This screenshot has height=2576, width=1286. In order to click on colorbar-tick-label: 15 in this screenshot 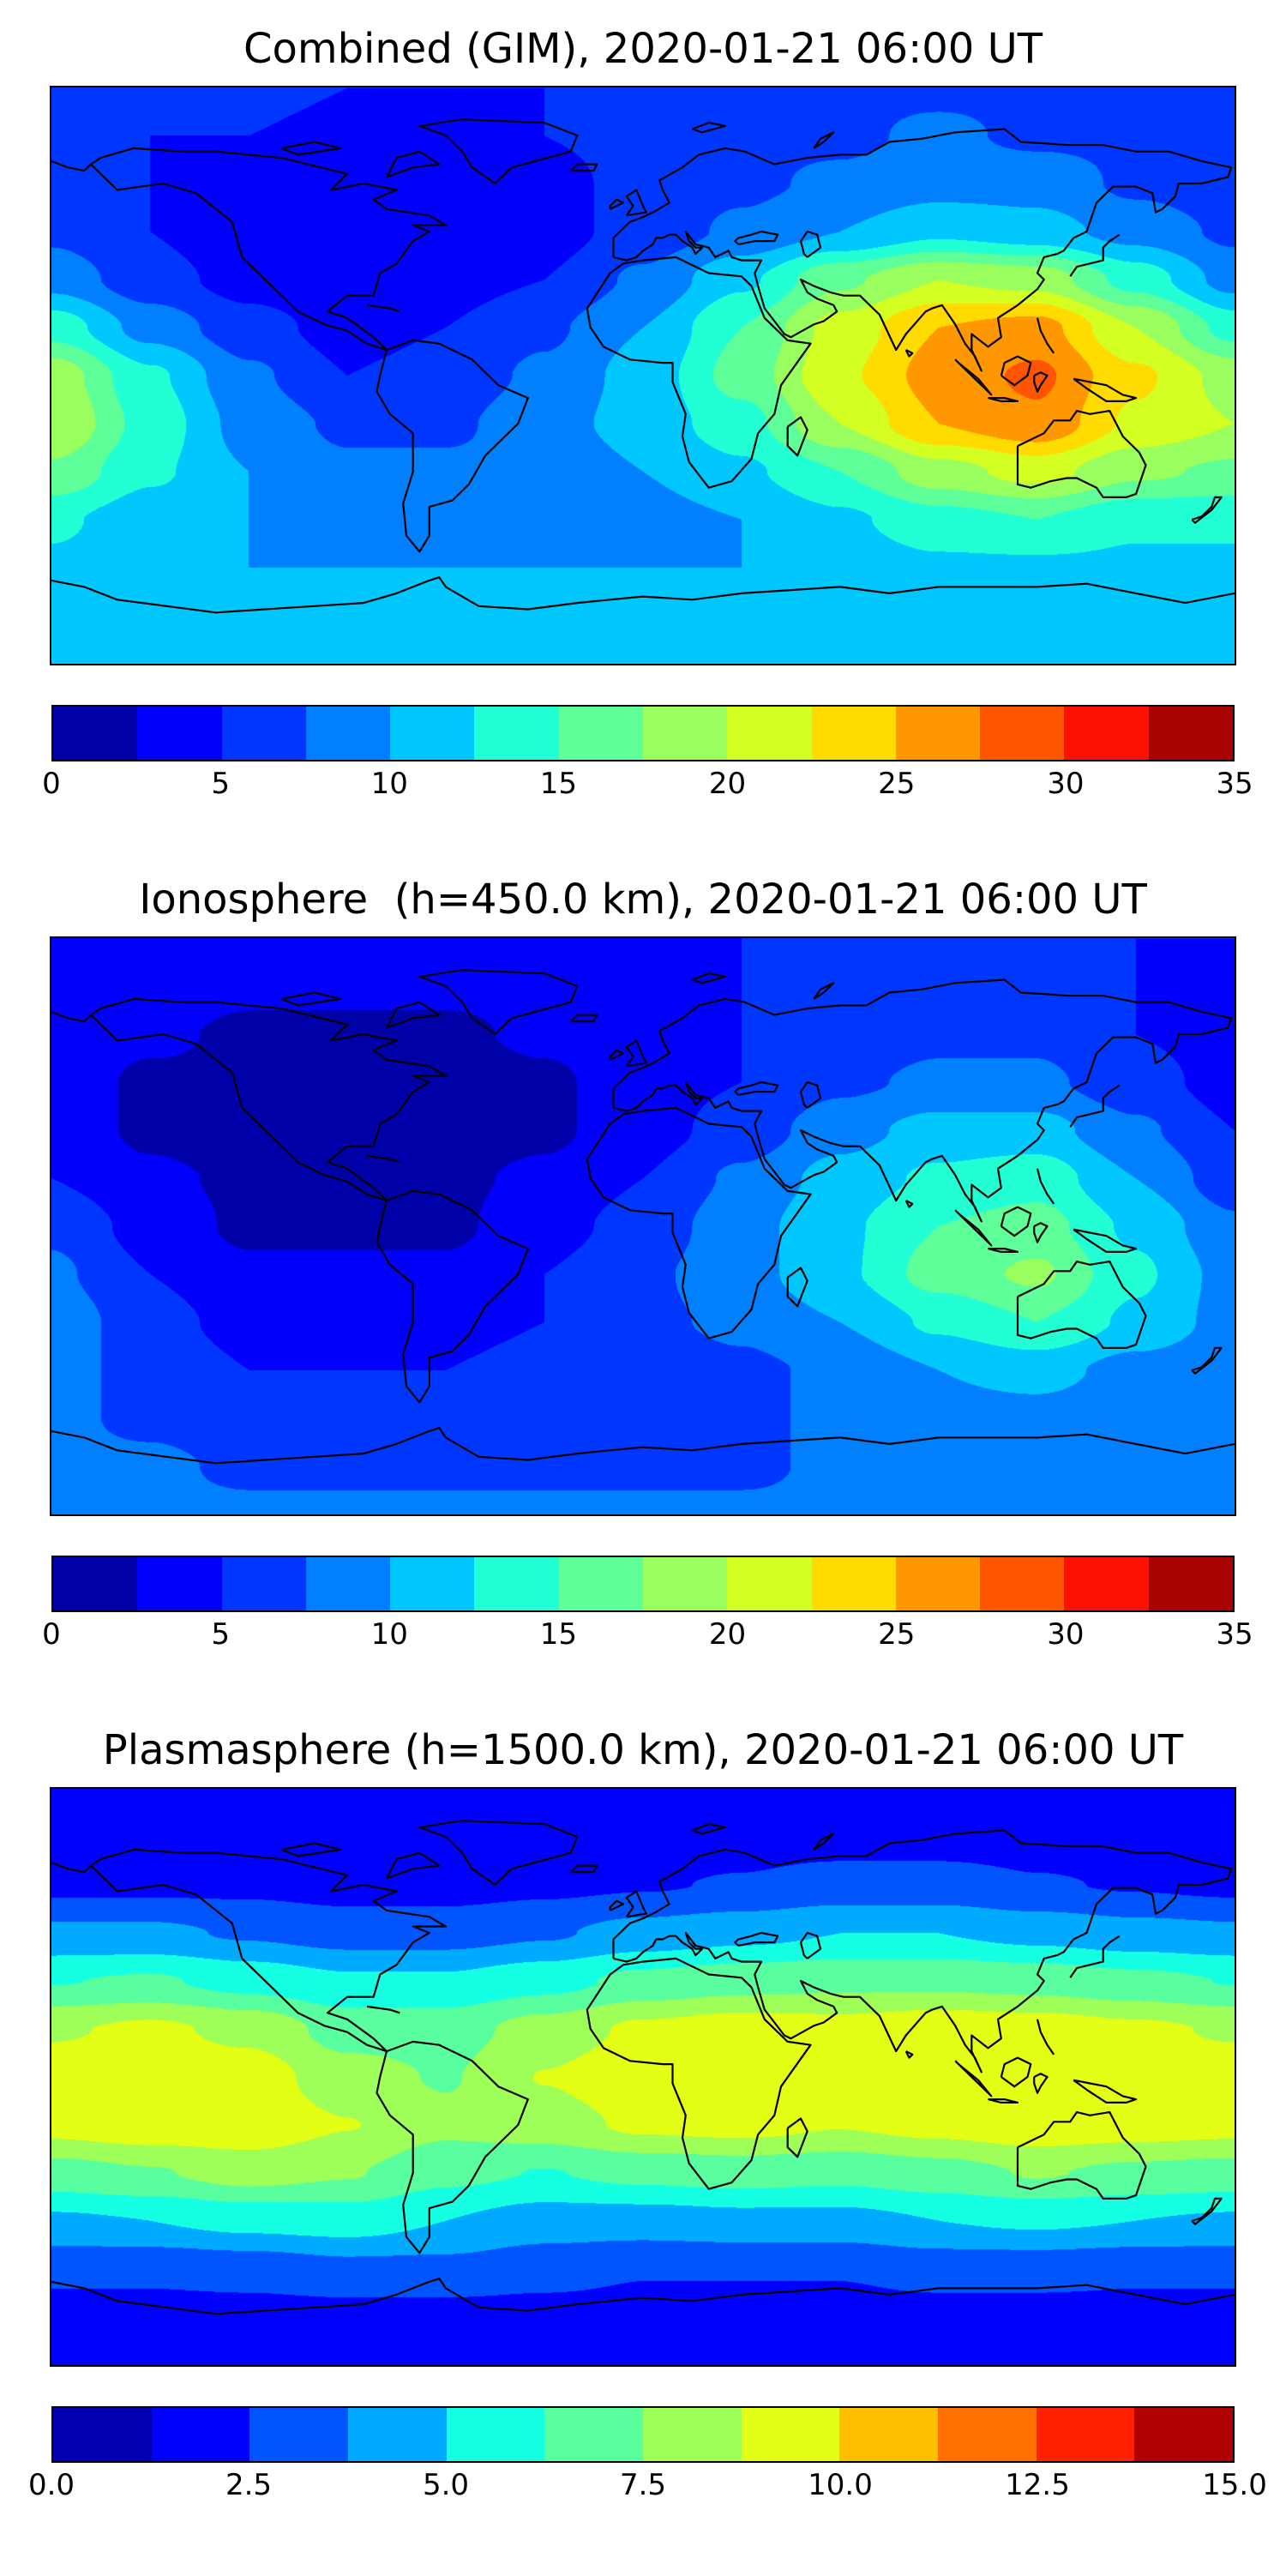, I will do `click(558, 784)`.